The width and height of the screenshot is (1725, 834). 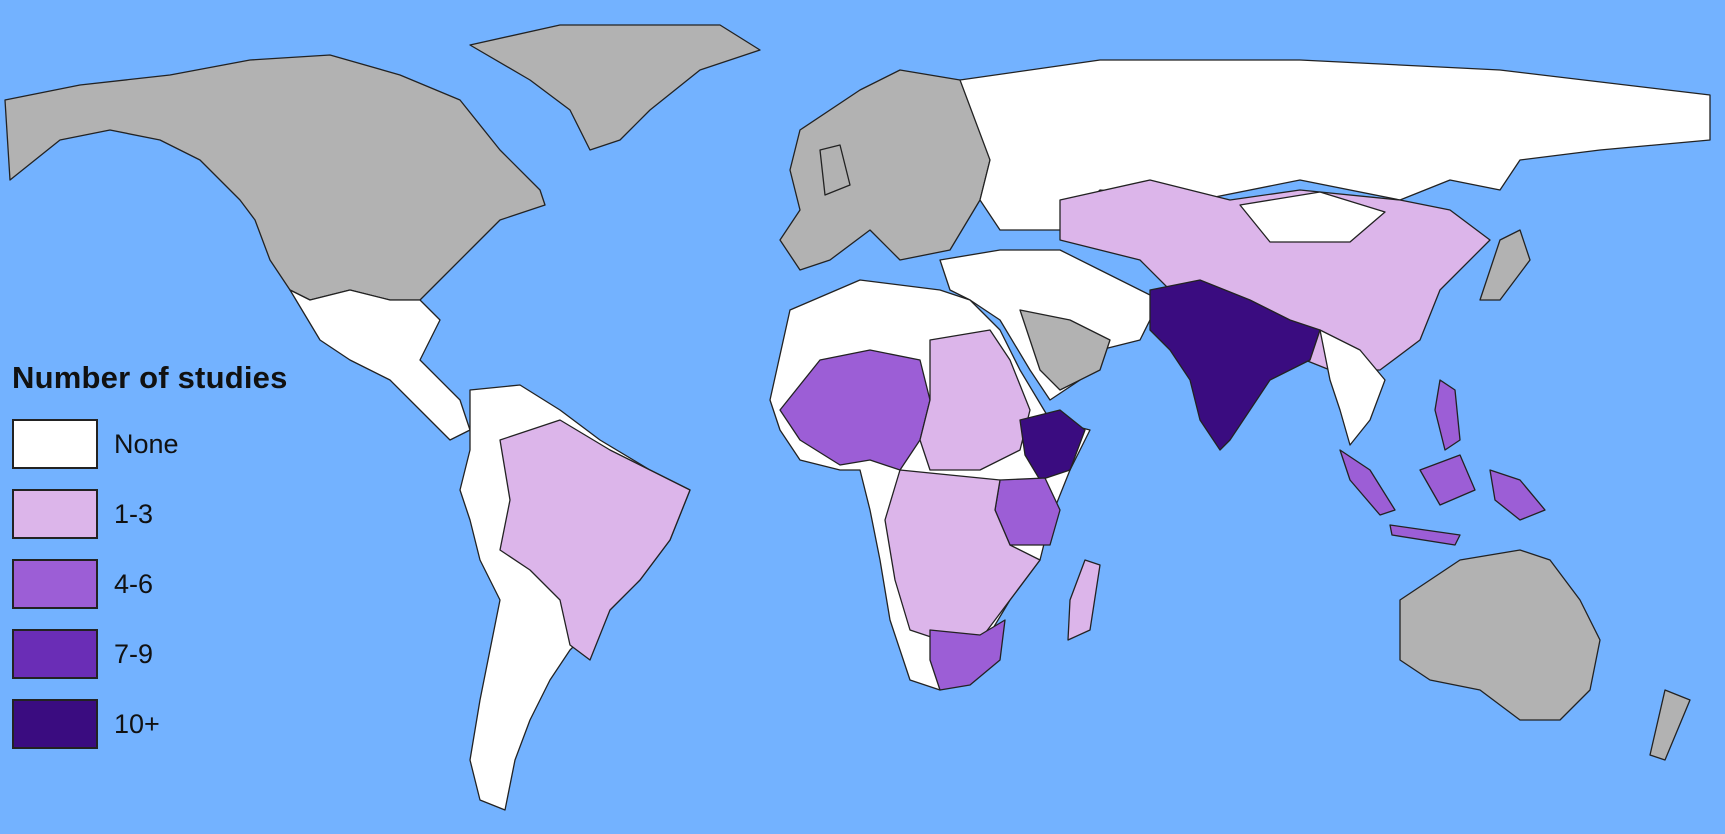 I want to click on legend-label: 4-6, so click(x=134, y=583).